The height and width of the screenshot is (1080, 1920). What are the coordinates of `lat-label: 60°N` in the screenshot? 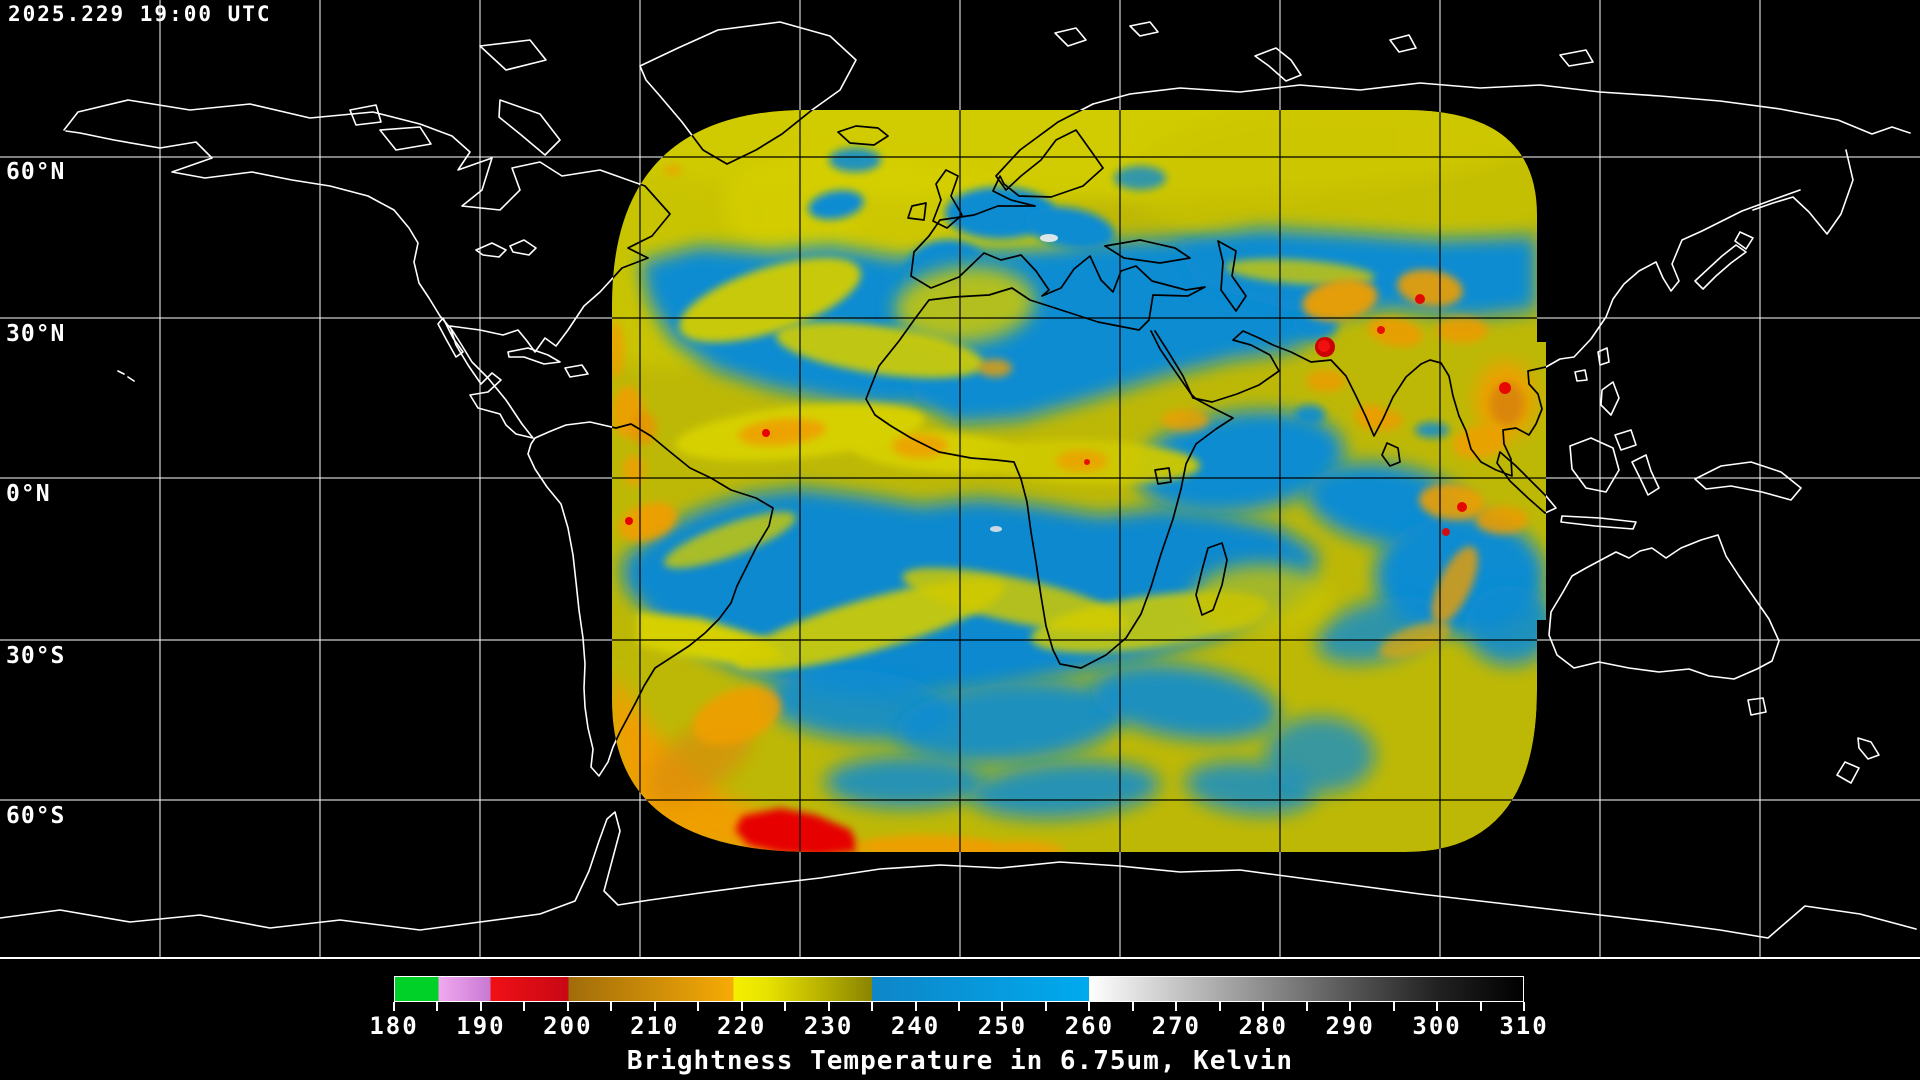 It's located at (36, 172).